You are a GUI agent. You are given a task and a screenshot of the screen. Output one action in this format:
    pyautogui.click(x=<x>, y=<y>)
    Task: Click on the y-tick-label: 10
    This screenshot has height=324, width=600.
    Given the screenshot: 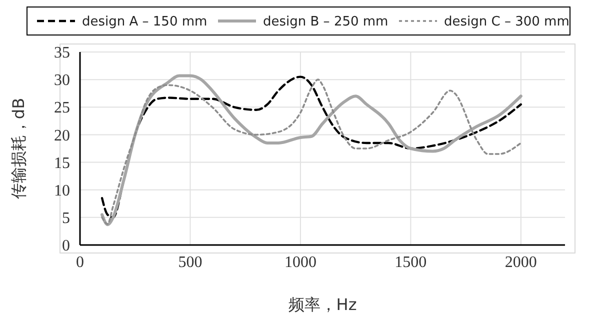 What is the action you would take?
    pyautogui.click(x=62, y=191)
    